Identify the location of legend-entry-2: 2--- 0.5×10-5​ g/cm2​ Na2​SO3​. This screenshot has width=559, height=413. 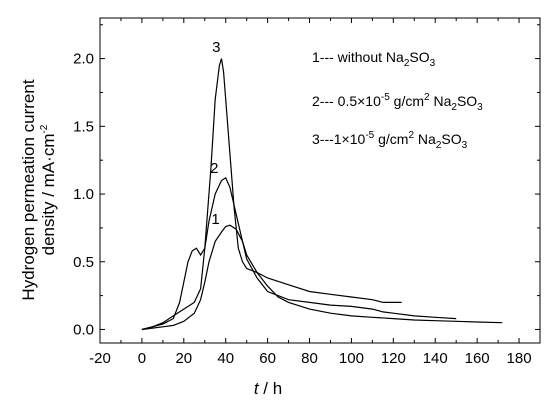
(397, 102).